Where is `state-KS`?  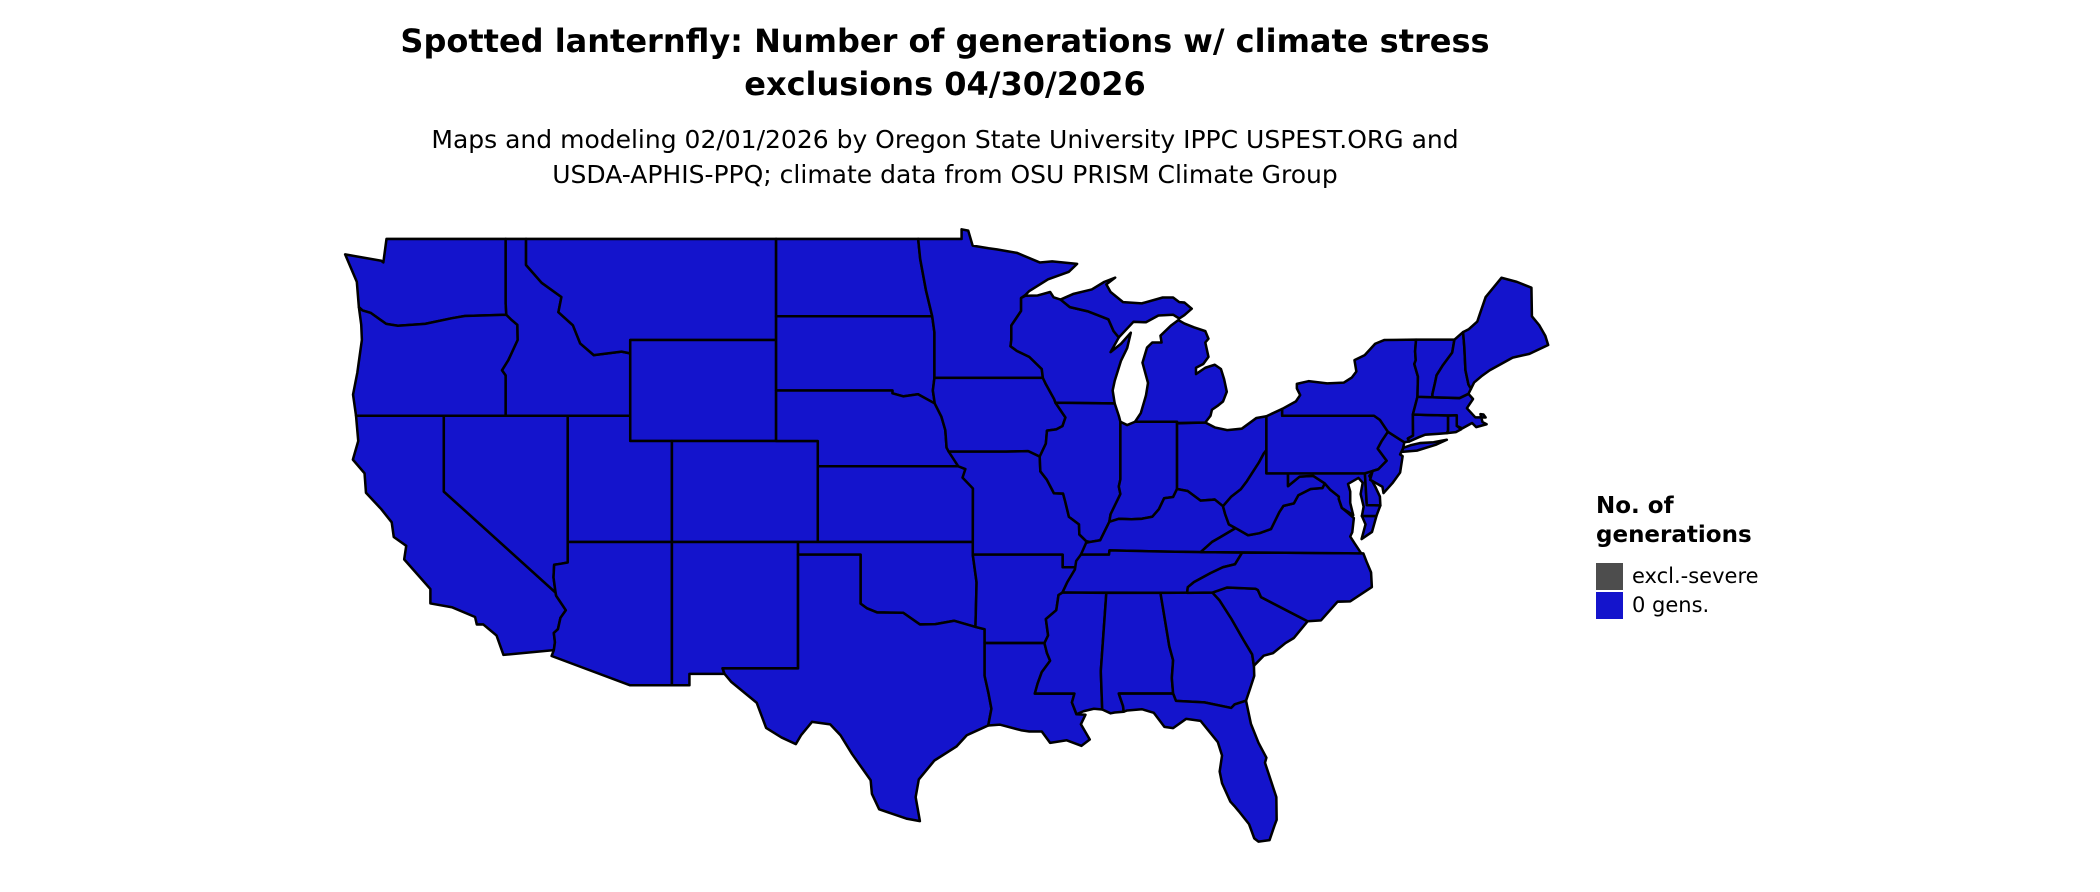 state-KS is located at coordinates (895, 504).